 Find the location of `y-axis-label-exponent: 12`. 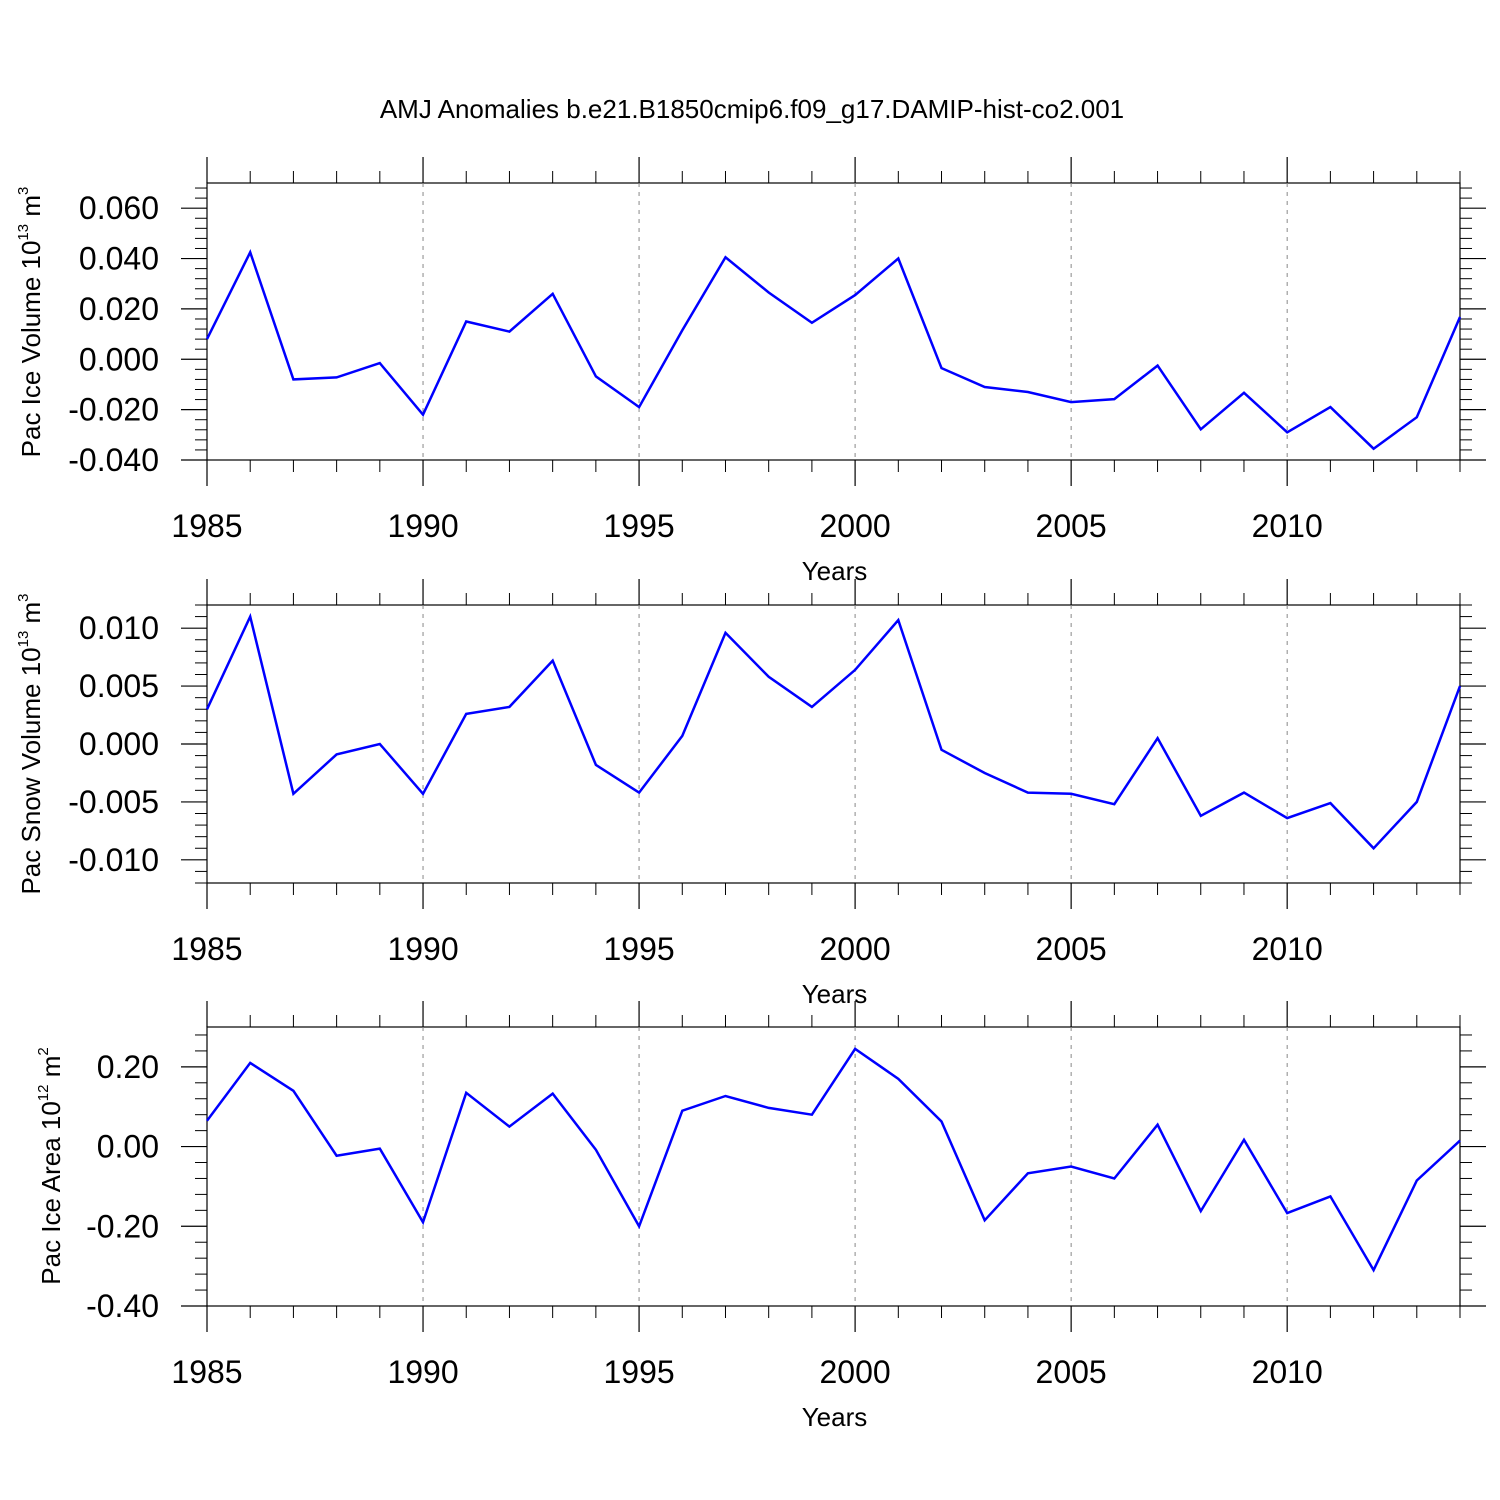

y-axis-label-exponent: 12 is located at coordinates (43, 1092).